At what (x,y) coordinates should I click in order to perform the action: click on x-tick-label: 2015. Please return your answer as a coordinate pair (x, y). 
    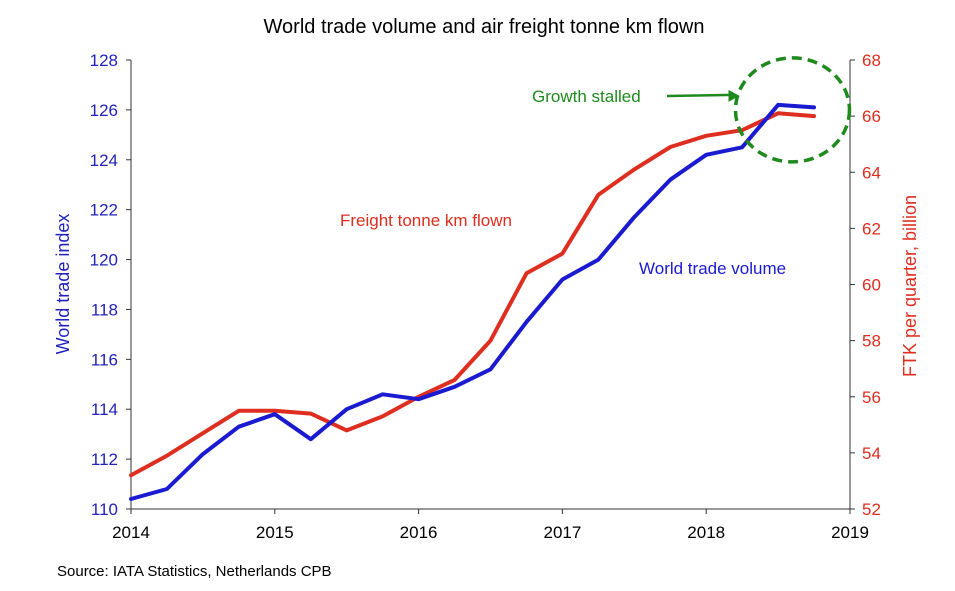
    Looking at the image, I should click on (275, 532).